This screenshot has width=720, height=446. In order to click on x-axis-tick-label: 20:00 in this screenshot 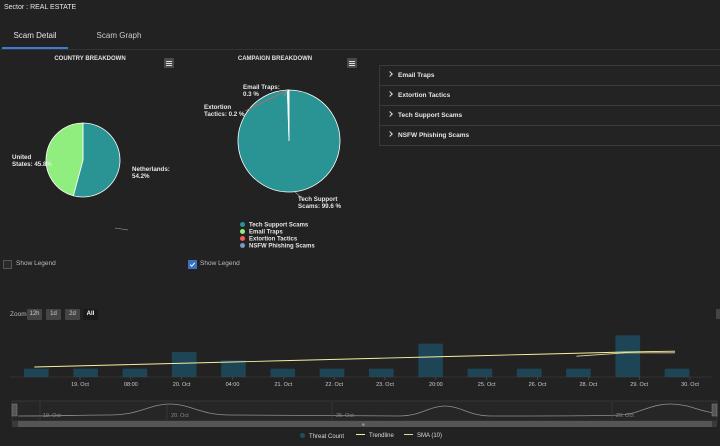, I will do `click(436, 385)`.